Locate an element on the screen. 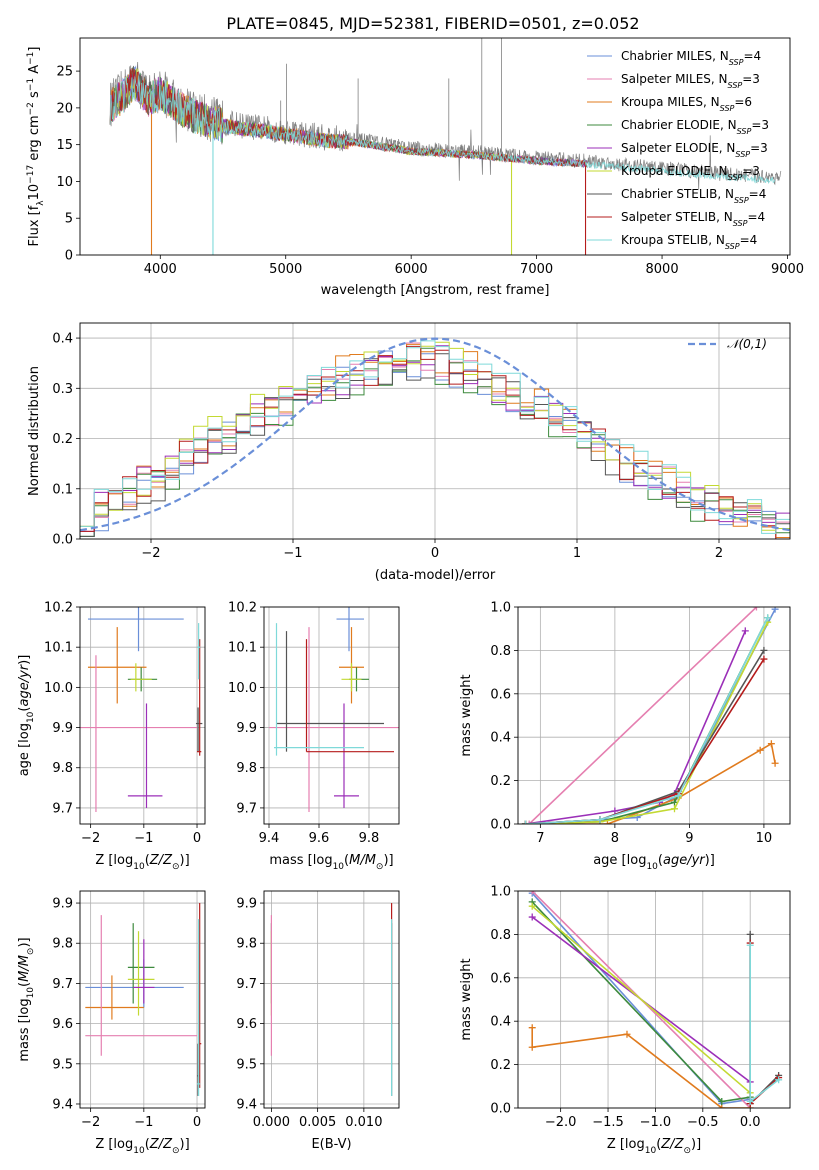 Image resolution: width=819 pixels, height=1170 pixels. x-axis-label: age [log10(age/yr)] is located at coordinates (654, 862).